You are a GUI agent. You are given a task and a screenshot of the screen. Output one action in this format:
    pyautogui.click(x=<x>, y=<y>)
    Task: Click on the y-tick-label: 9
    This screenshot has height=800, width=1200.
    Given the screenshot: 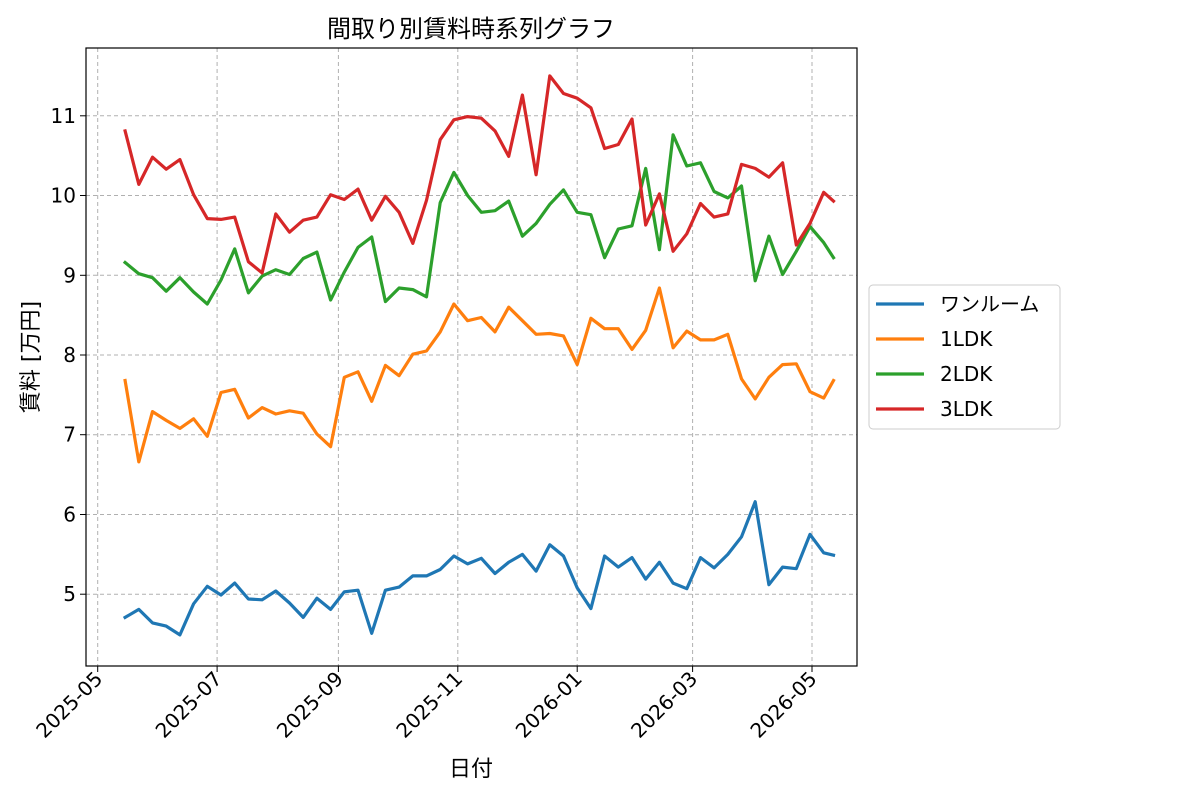 What is the action you would take?
    pyautogui.click(x=69, y=275)
    